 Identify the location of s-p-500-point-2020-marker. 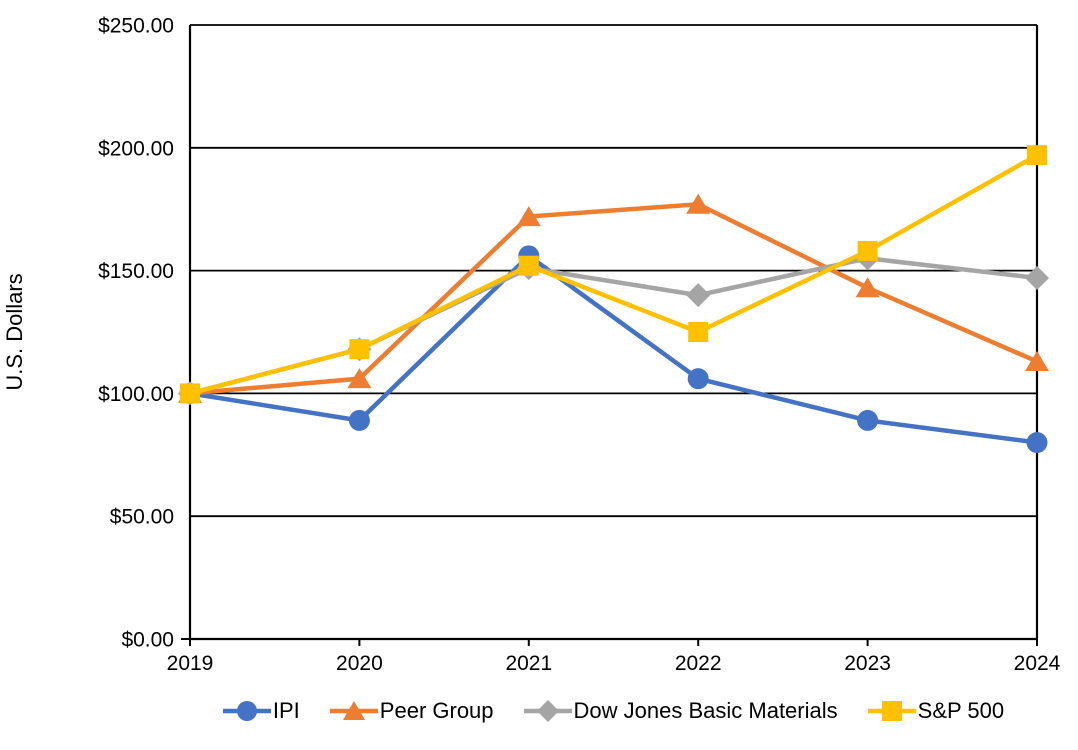
(359, 349).